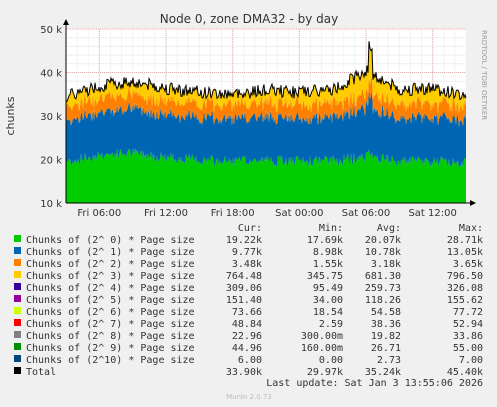 The height and width of the screenshot is (407, 497). I want to click on chart-title: Node 0, zone DMA32 - by day, so click(249, 19).